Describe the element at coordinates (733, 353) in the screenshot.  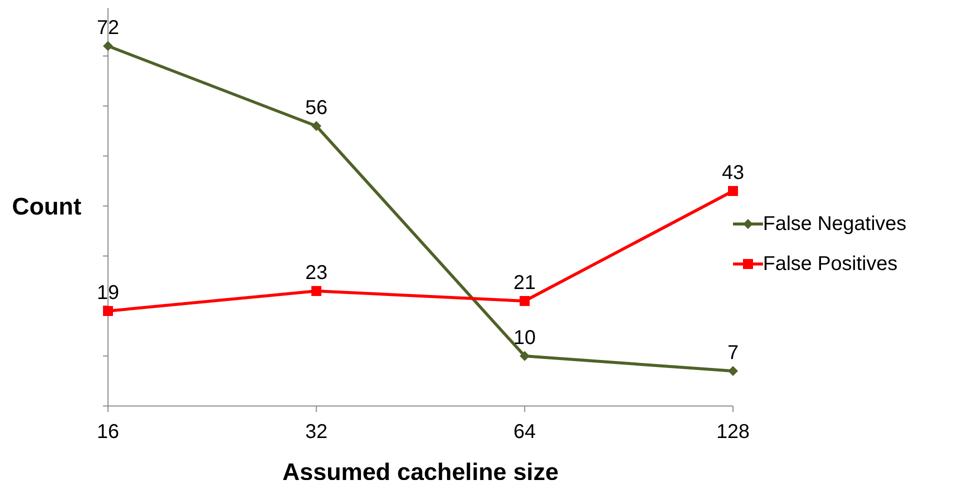
I see `data-label: 7` at that location.